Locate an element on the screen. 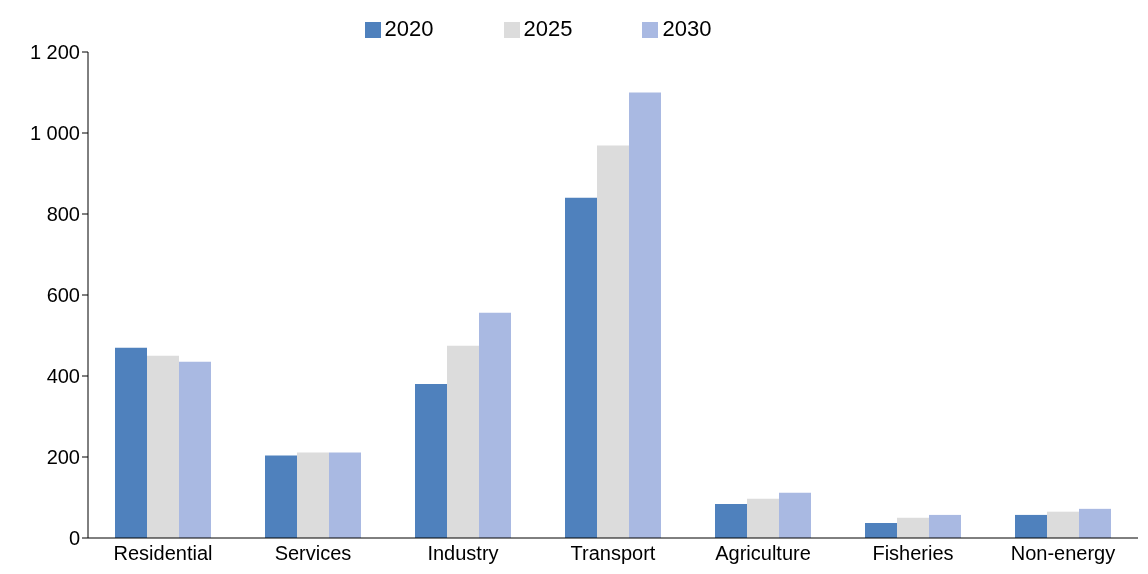 The height and width of the screenshot is (574, 1148). y-tick-label: 0 is located at coordinates (74, 538).